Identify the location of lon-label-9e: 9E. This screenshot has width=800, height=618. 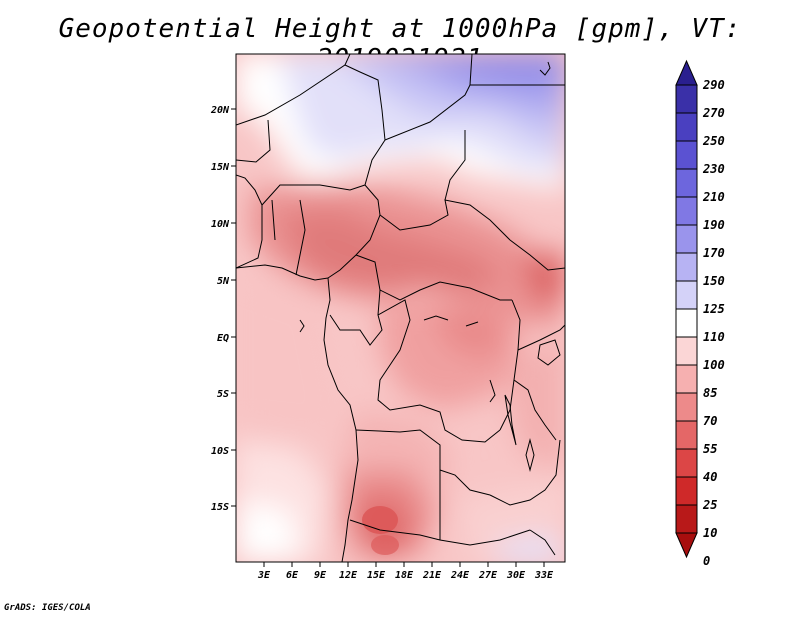
(320, 575).